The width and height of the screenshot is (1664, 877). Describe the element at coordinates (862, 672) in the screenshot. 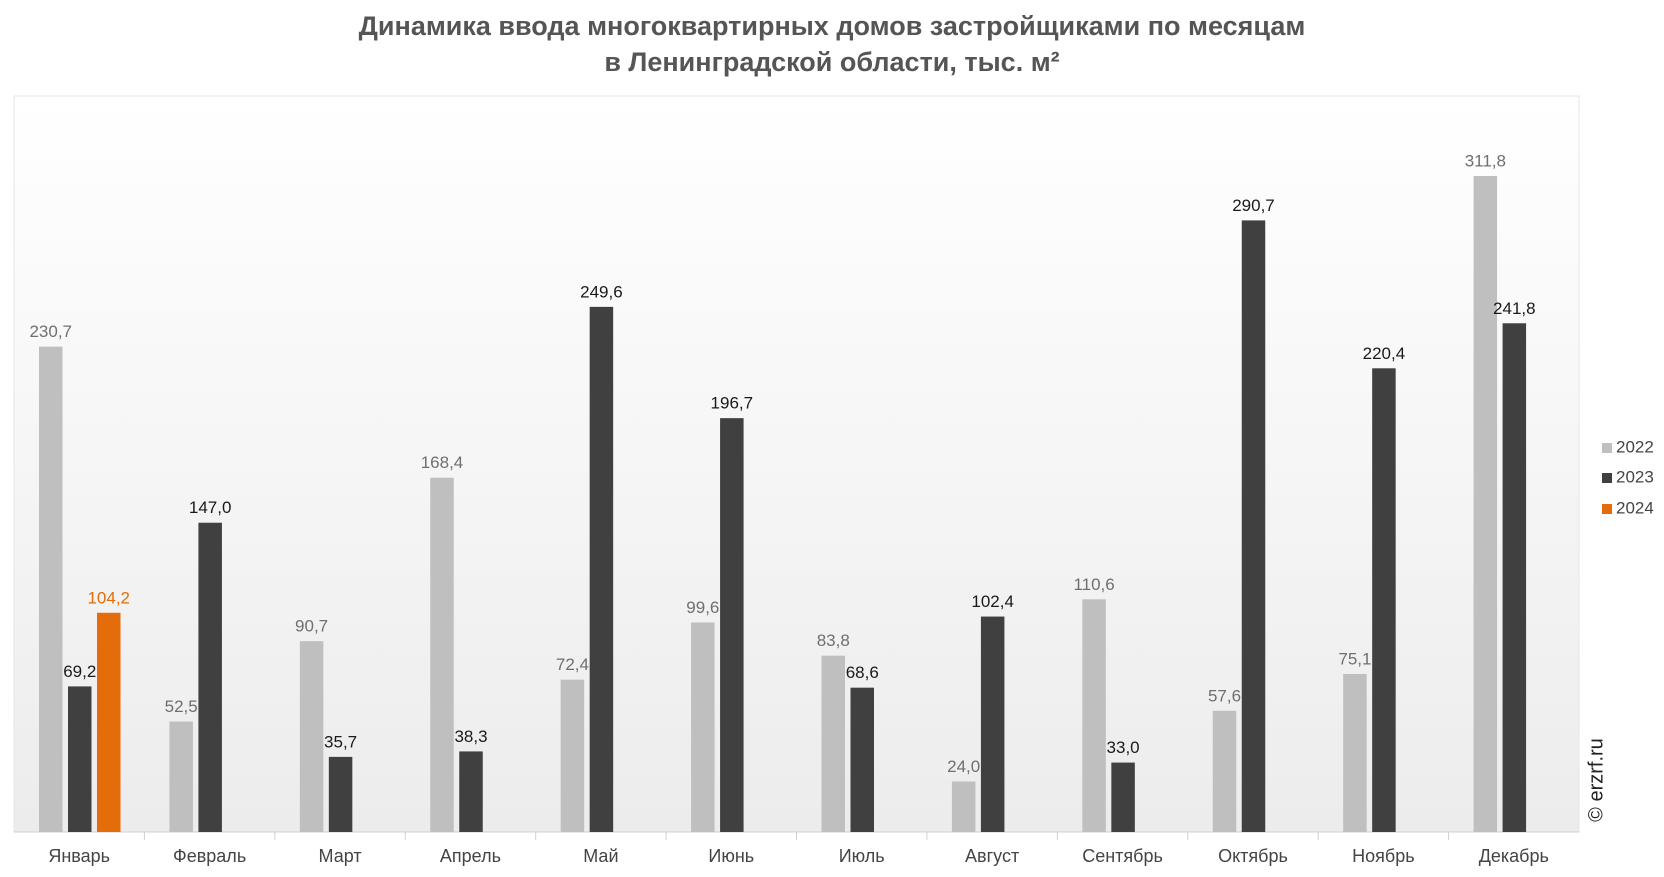

I see `data-label: 68,6` at that location.